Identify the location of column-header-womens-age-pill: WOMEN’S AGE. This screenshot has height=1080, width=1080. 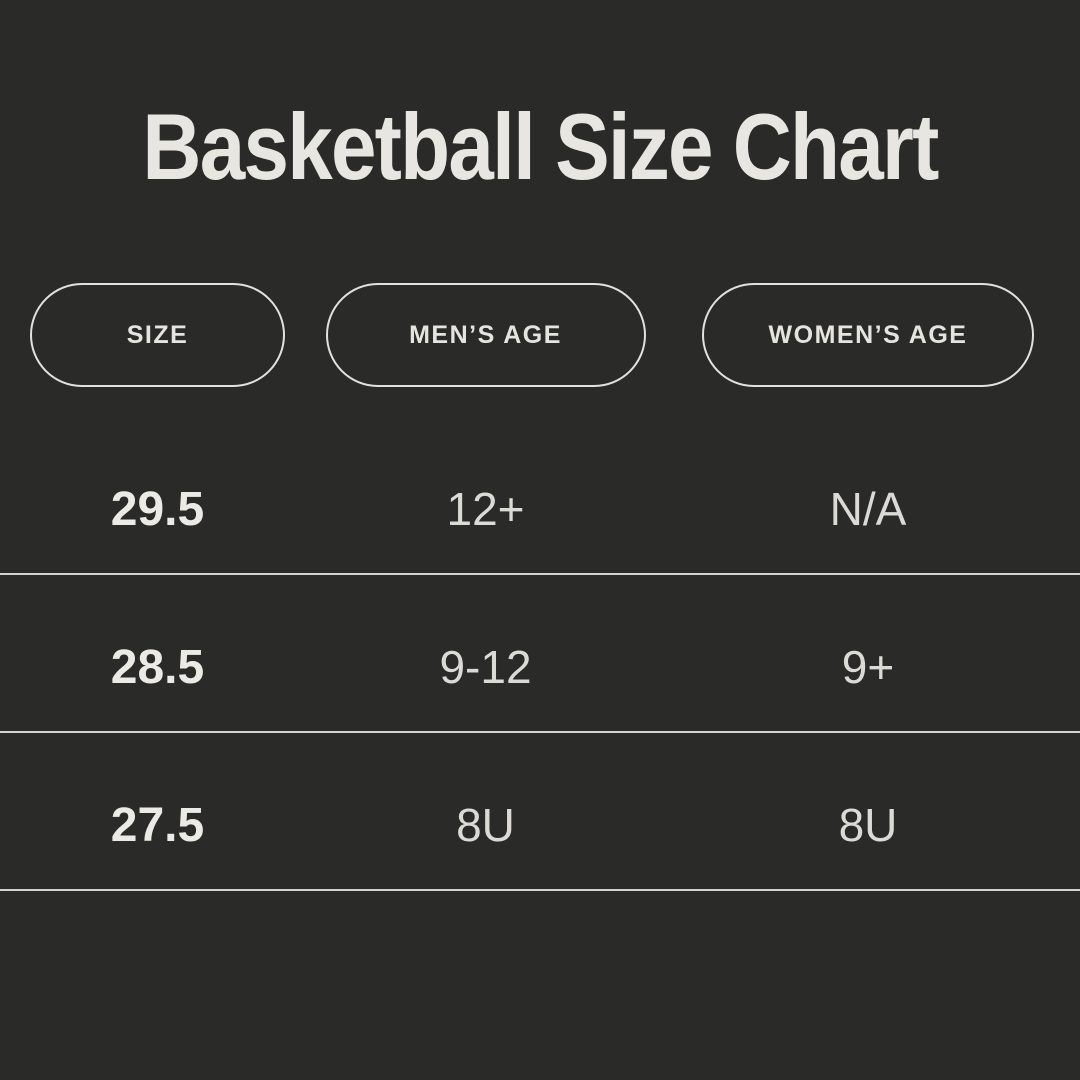
(868, 335).